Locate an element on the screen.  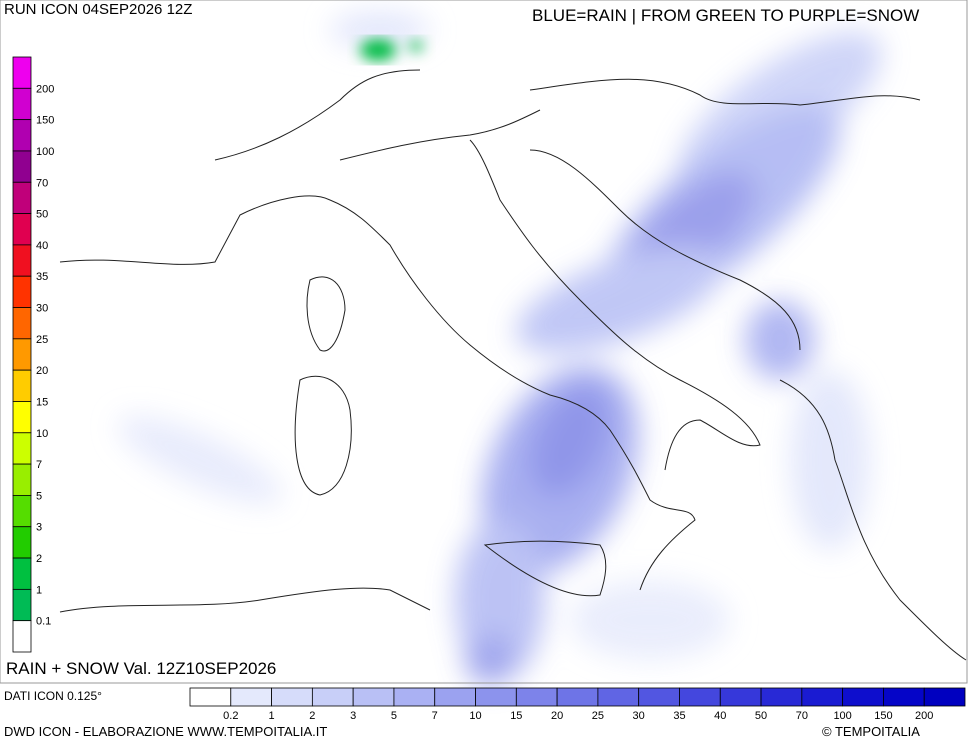
snow-scale-label: 100 is located at coordinates (45, 152).